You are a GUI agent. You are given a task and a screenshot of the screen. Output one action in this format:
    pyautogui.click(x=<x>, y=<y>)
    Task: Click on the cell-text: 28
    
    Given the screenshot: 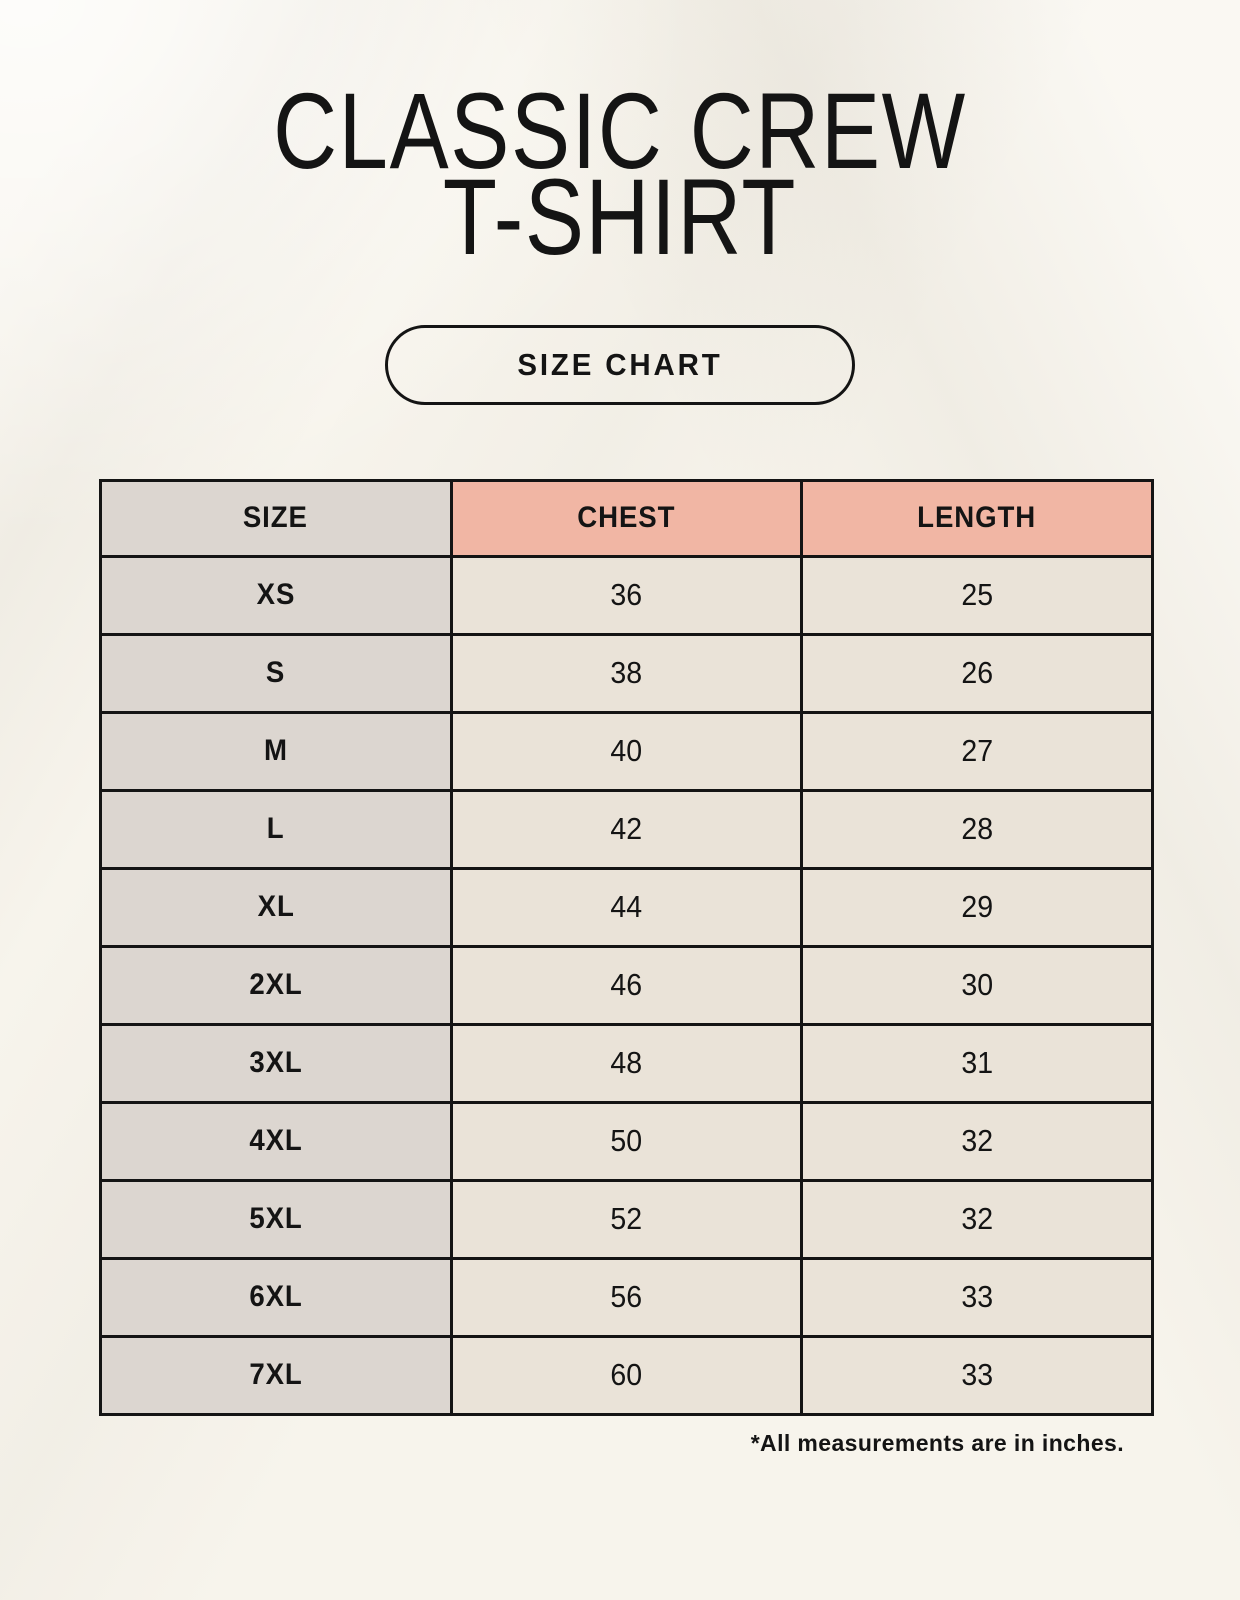 What is the action you would take?
    pyautogui.click(x=977, y=829)
    